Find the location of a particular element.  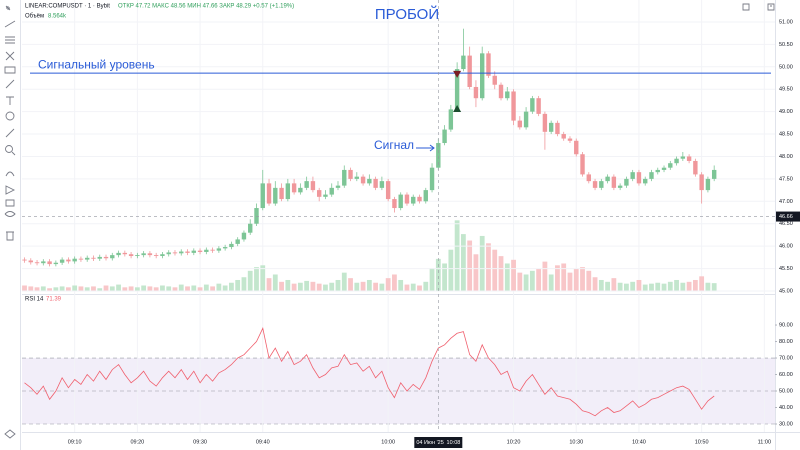

rsi-tick-label: 80.00 is located at coordinates (786, 342).